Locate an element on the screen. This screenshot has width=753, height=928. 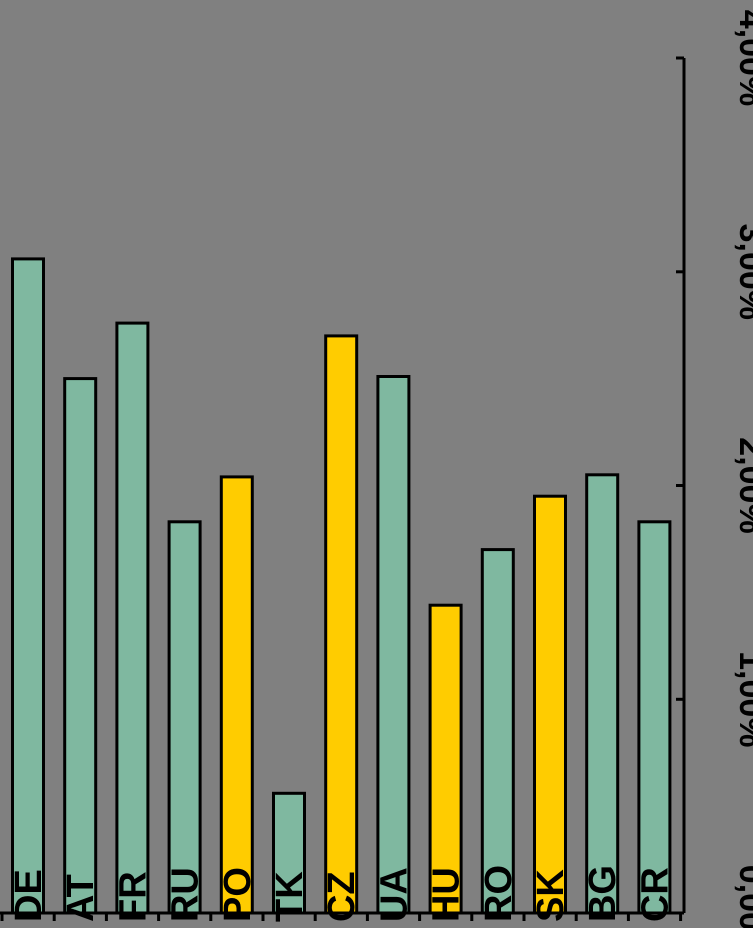
category-label-cz: CZ is located at coordinates (342, 896).